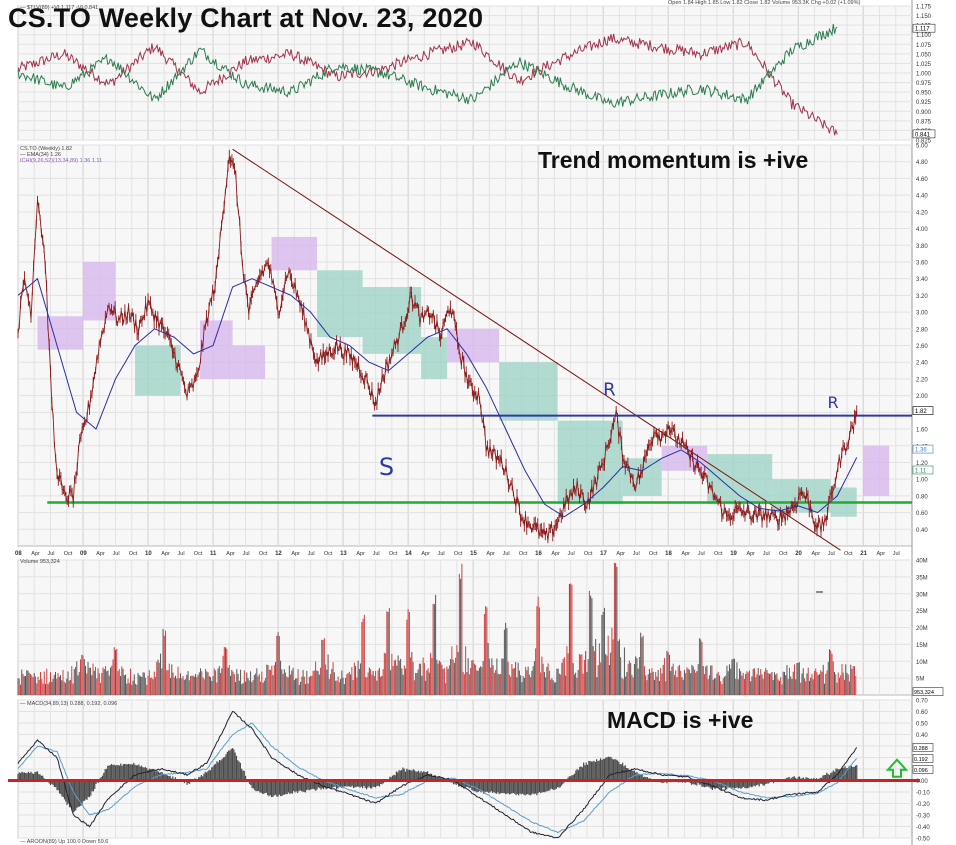 This screenshot has width=956, height=845. Describe the element at coordinates (922, 431) in the screenshot. I see `price-tick-label: 1.60` at that location.